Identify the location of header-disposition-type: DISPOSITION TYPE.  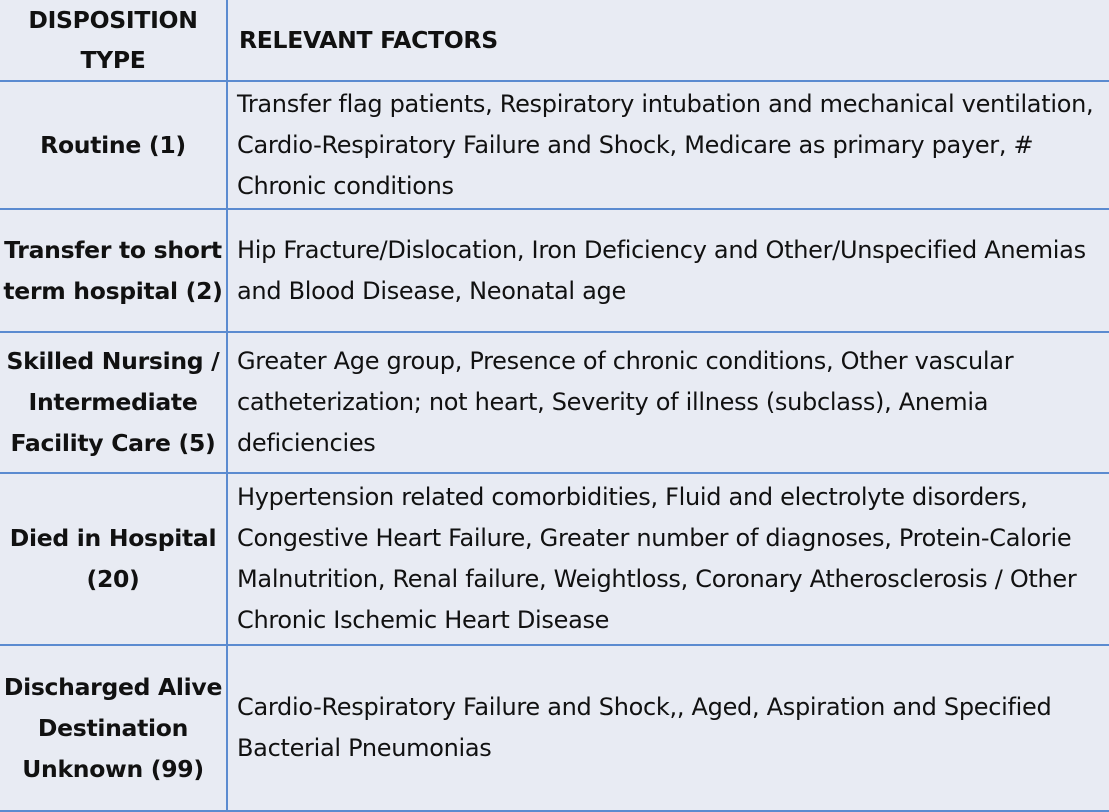
(114, 41).